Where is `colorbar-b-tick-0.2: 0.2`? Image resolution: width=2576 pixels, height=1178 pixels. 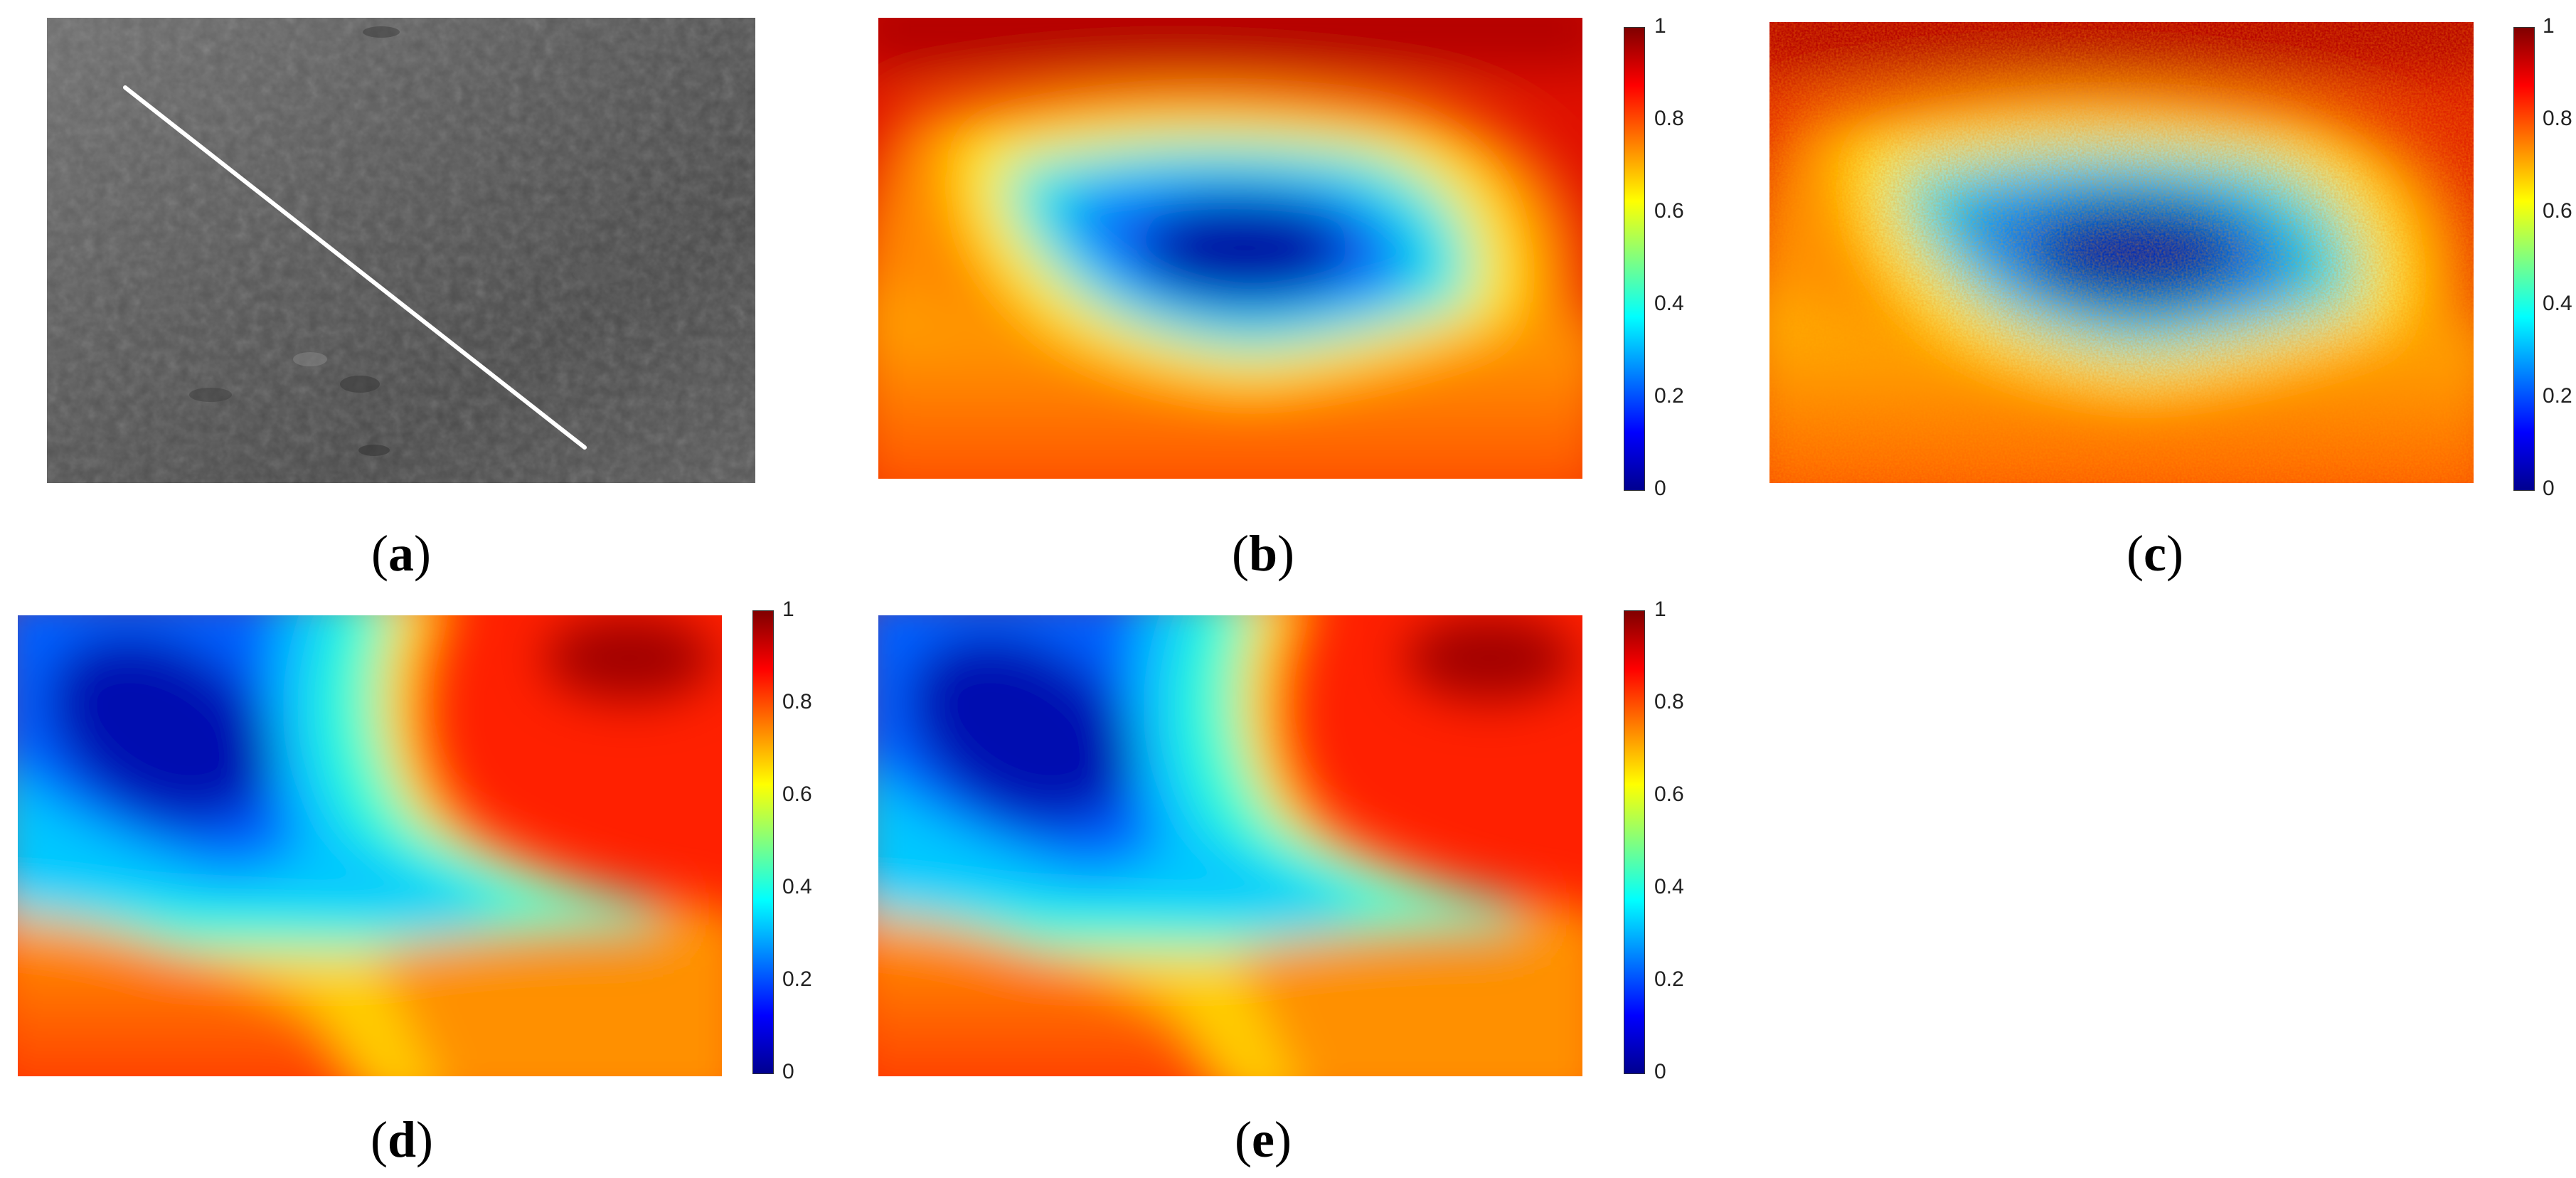 colorbar-b-tick-0.2: 0.2 is located at coordinates (1669, 396).